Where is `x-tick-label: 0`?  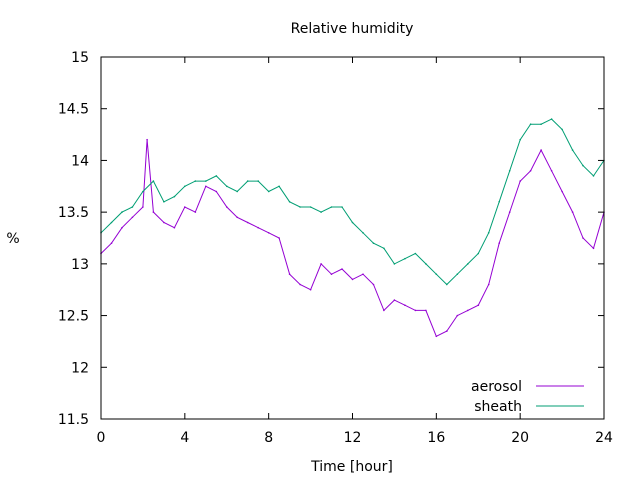 x-tick-label: 0 is located at coordinates (101, 438).